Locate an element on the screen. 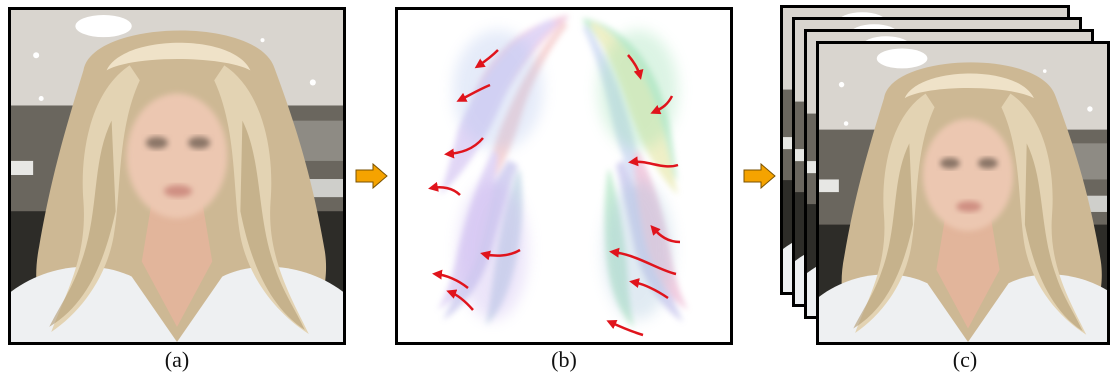  caption-c: (c) is located at coordinates (965, 359).